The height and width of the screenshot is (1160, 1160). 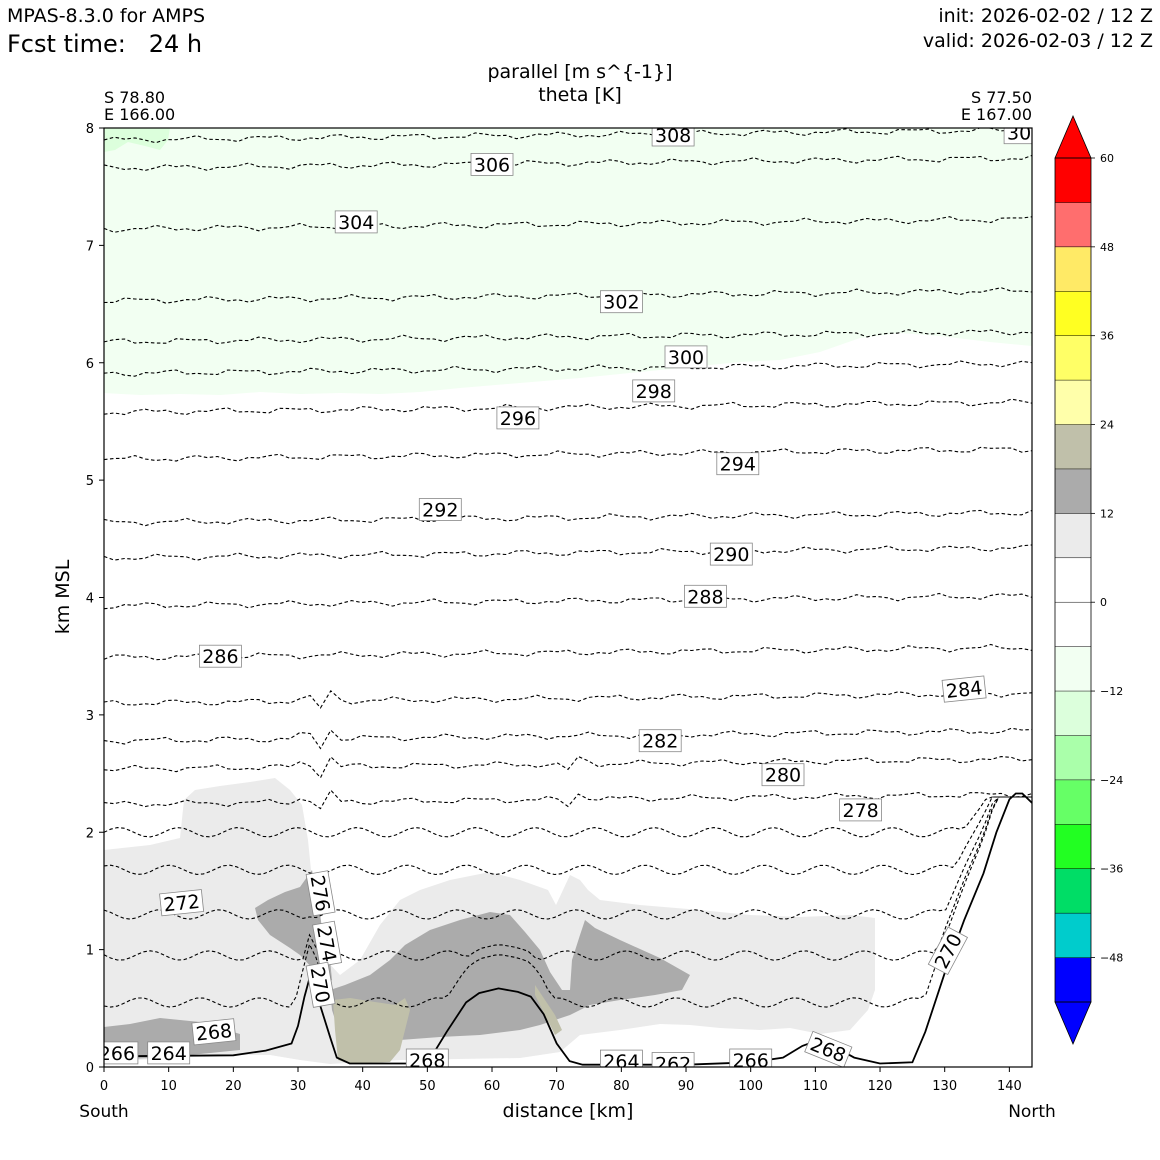 What do you see at coordinates (1111, 780) in the screenshot?
I see `colorbar-tick-label: −24` at bounding box center [1111, 780].